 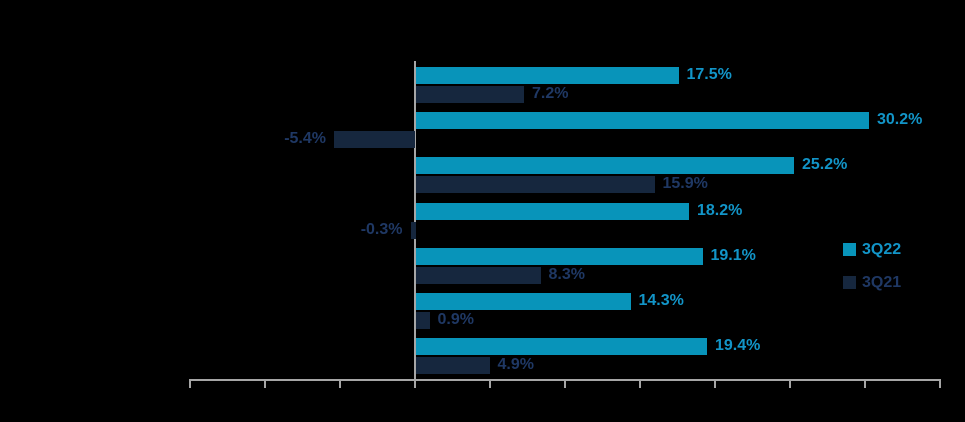 I want to click on bar-value-label-3q22-cat7: 19.4%, so click(x=738, y=345).